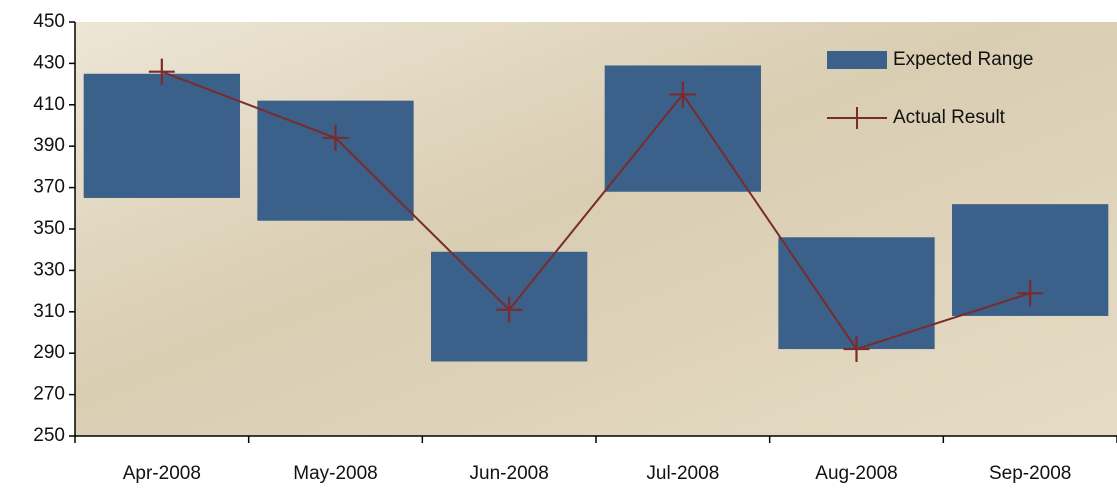 This screenshot has height=492, width=1117. Describe the element at coordinates (49, 145) in the screenshot. I see `y-tick-label: 390` at that location.